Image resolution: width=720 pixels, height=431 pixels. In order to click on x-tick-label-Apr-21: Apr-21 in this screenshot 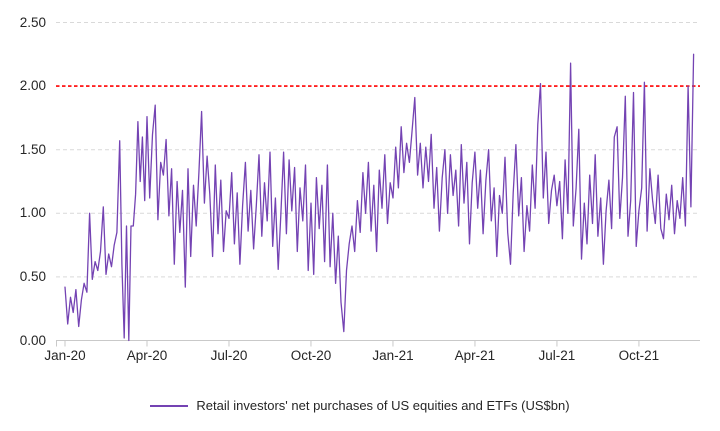, I will do `click(475, 355)`.